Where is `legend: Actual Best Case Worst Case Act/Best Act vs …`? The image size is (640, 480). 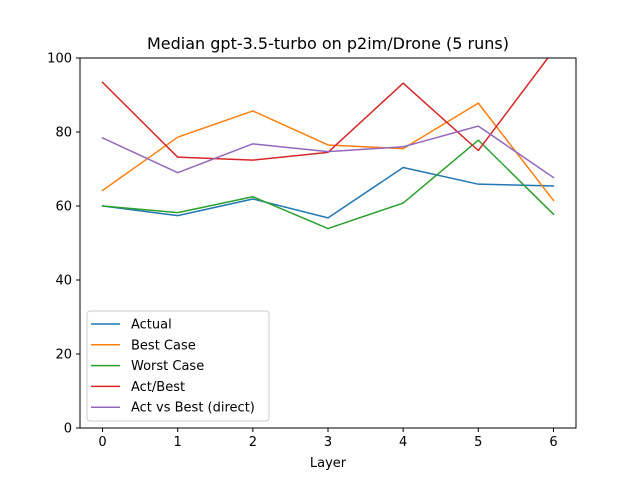
legend: Actual Best Case Worst Case Act/Best Act vs … is located at coordinates (178, 366).